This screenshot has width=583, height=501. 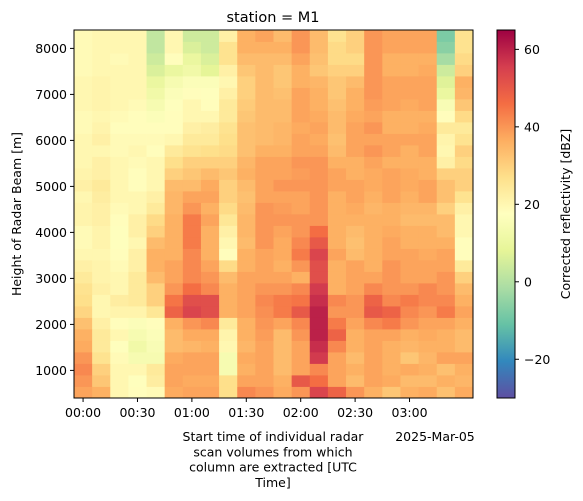 What do you see at coordinates (51, 186) in the screenshot?
I see `y-tick-label: 5000` at bounding box center [51, 186].